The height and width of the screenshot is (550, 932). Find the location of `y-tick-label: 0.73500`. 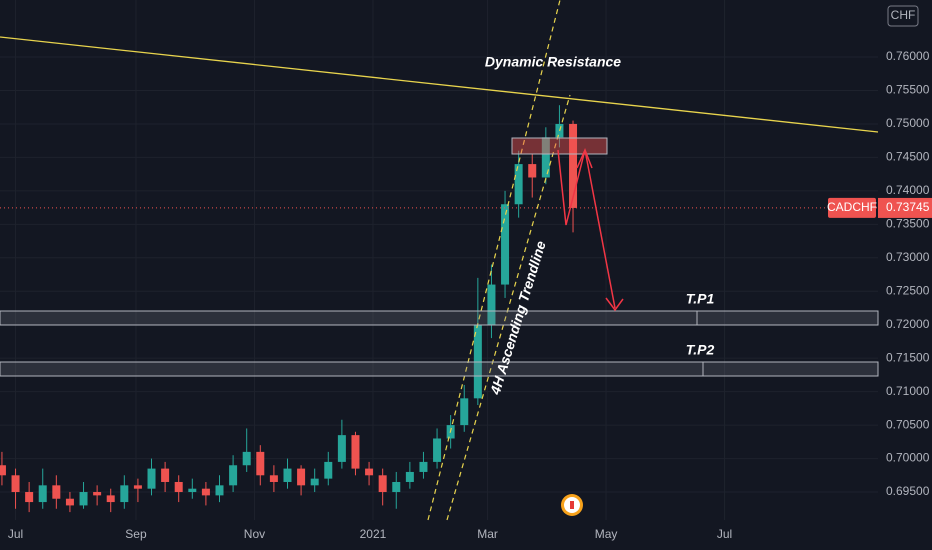

y-tick-label: 0.73500 is located at coordinates (908, 224).